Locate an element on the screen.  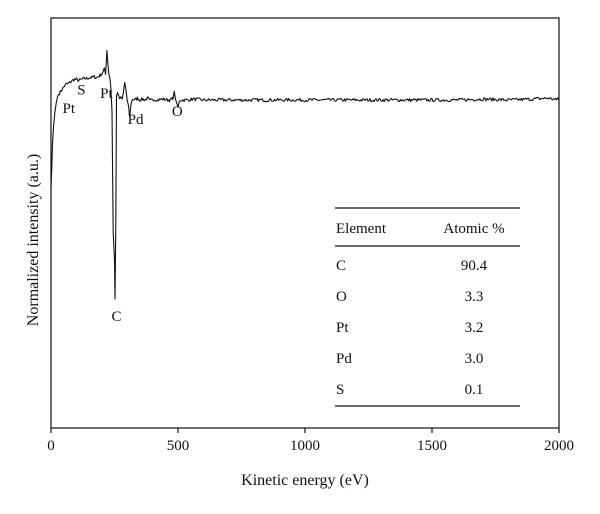
table-header-atomic-percent: Atomic % is located at coordinates (473, 229).